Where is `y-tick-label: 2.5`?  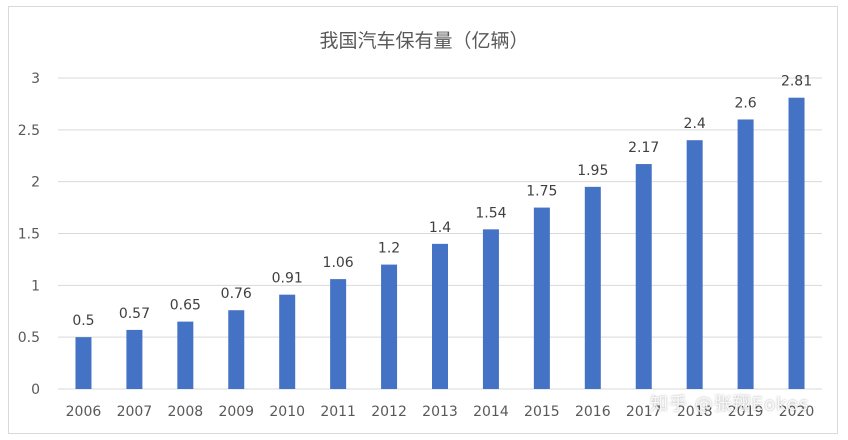 y-tick-label: 2.5 is located at coordinates (29, 131).